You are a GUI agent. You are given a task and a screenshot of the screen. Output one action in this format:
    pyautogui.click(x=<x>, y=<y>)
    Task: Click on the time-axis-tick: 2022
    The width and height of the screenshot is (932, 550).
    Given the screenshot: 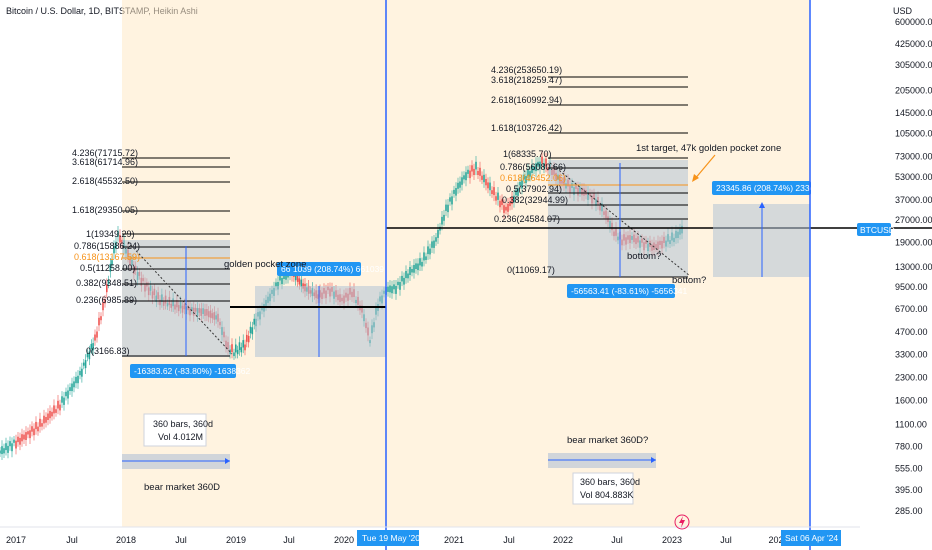 What is the action you would take?
    pyautogui.click(x=563, y=540)
    